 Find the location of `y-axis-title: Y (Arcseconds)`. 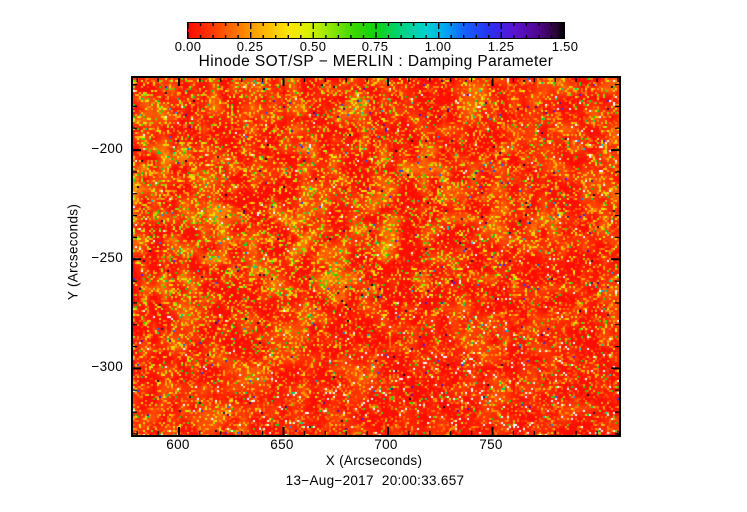

y-axis-title: Y (Arcseconds) is located at coordinates (73, 252).